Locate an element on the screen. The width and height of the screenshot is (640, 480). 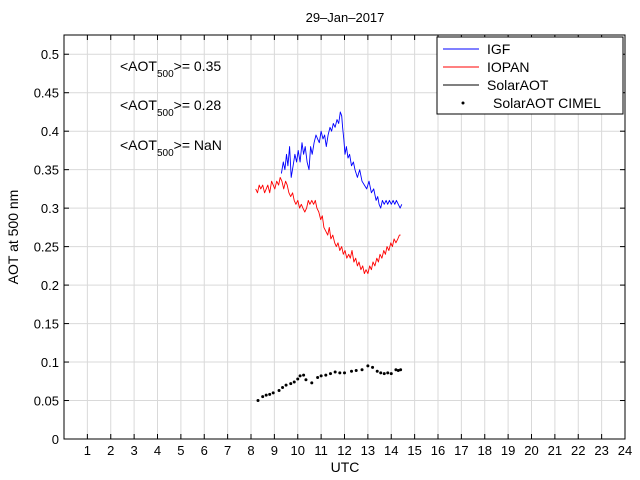
chart-title: 29–Jan–2017 is located at coordinates (345, 17).